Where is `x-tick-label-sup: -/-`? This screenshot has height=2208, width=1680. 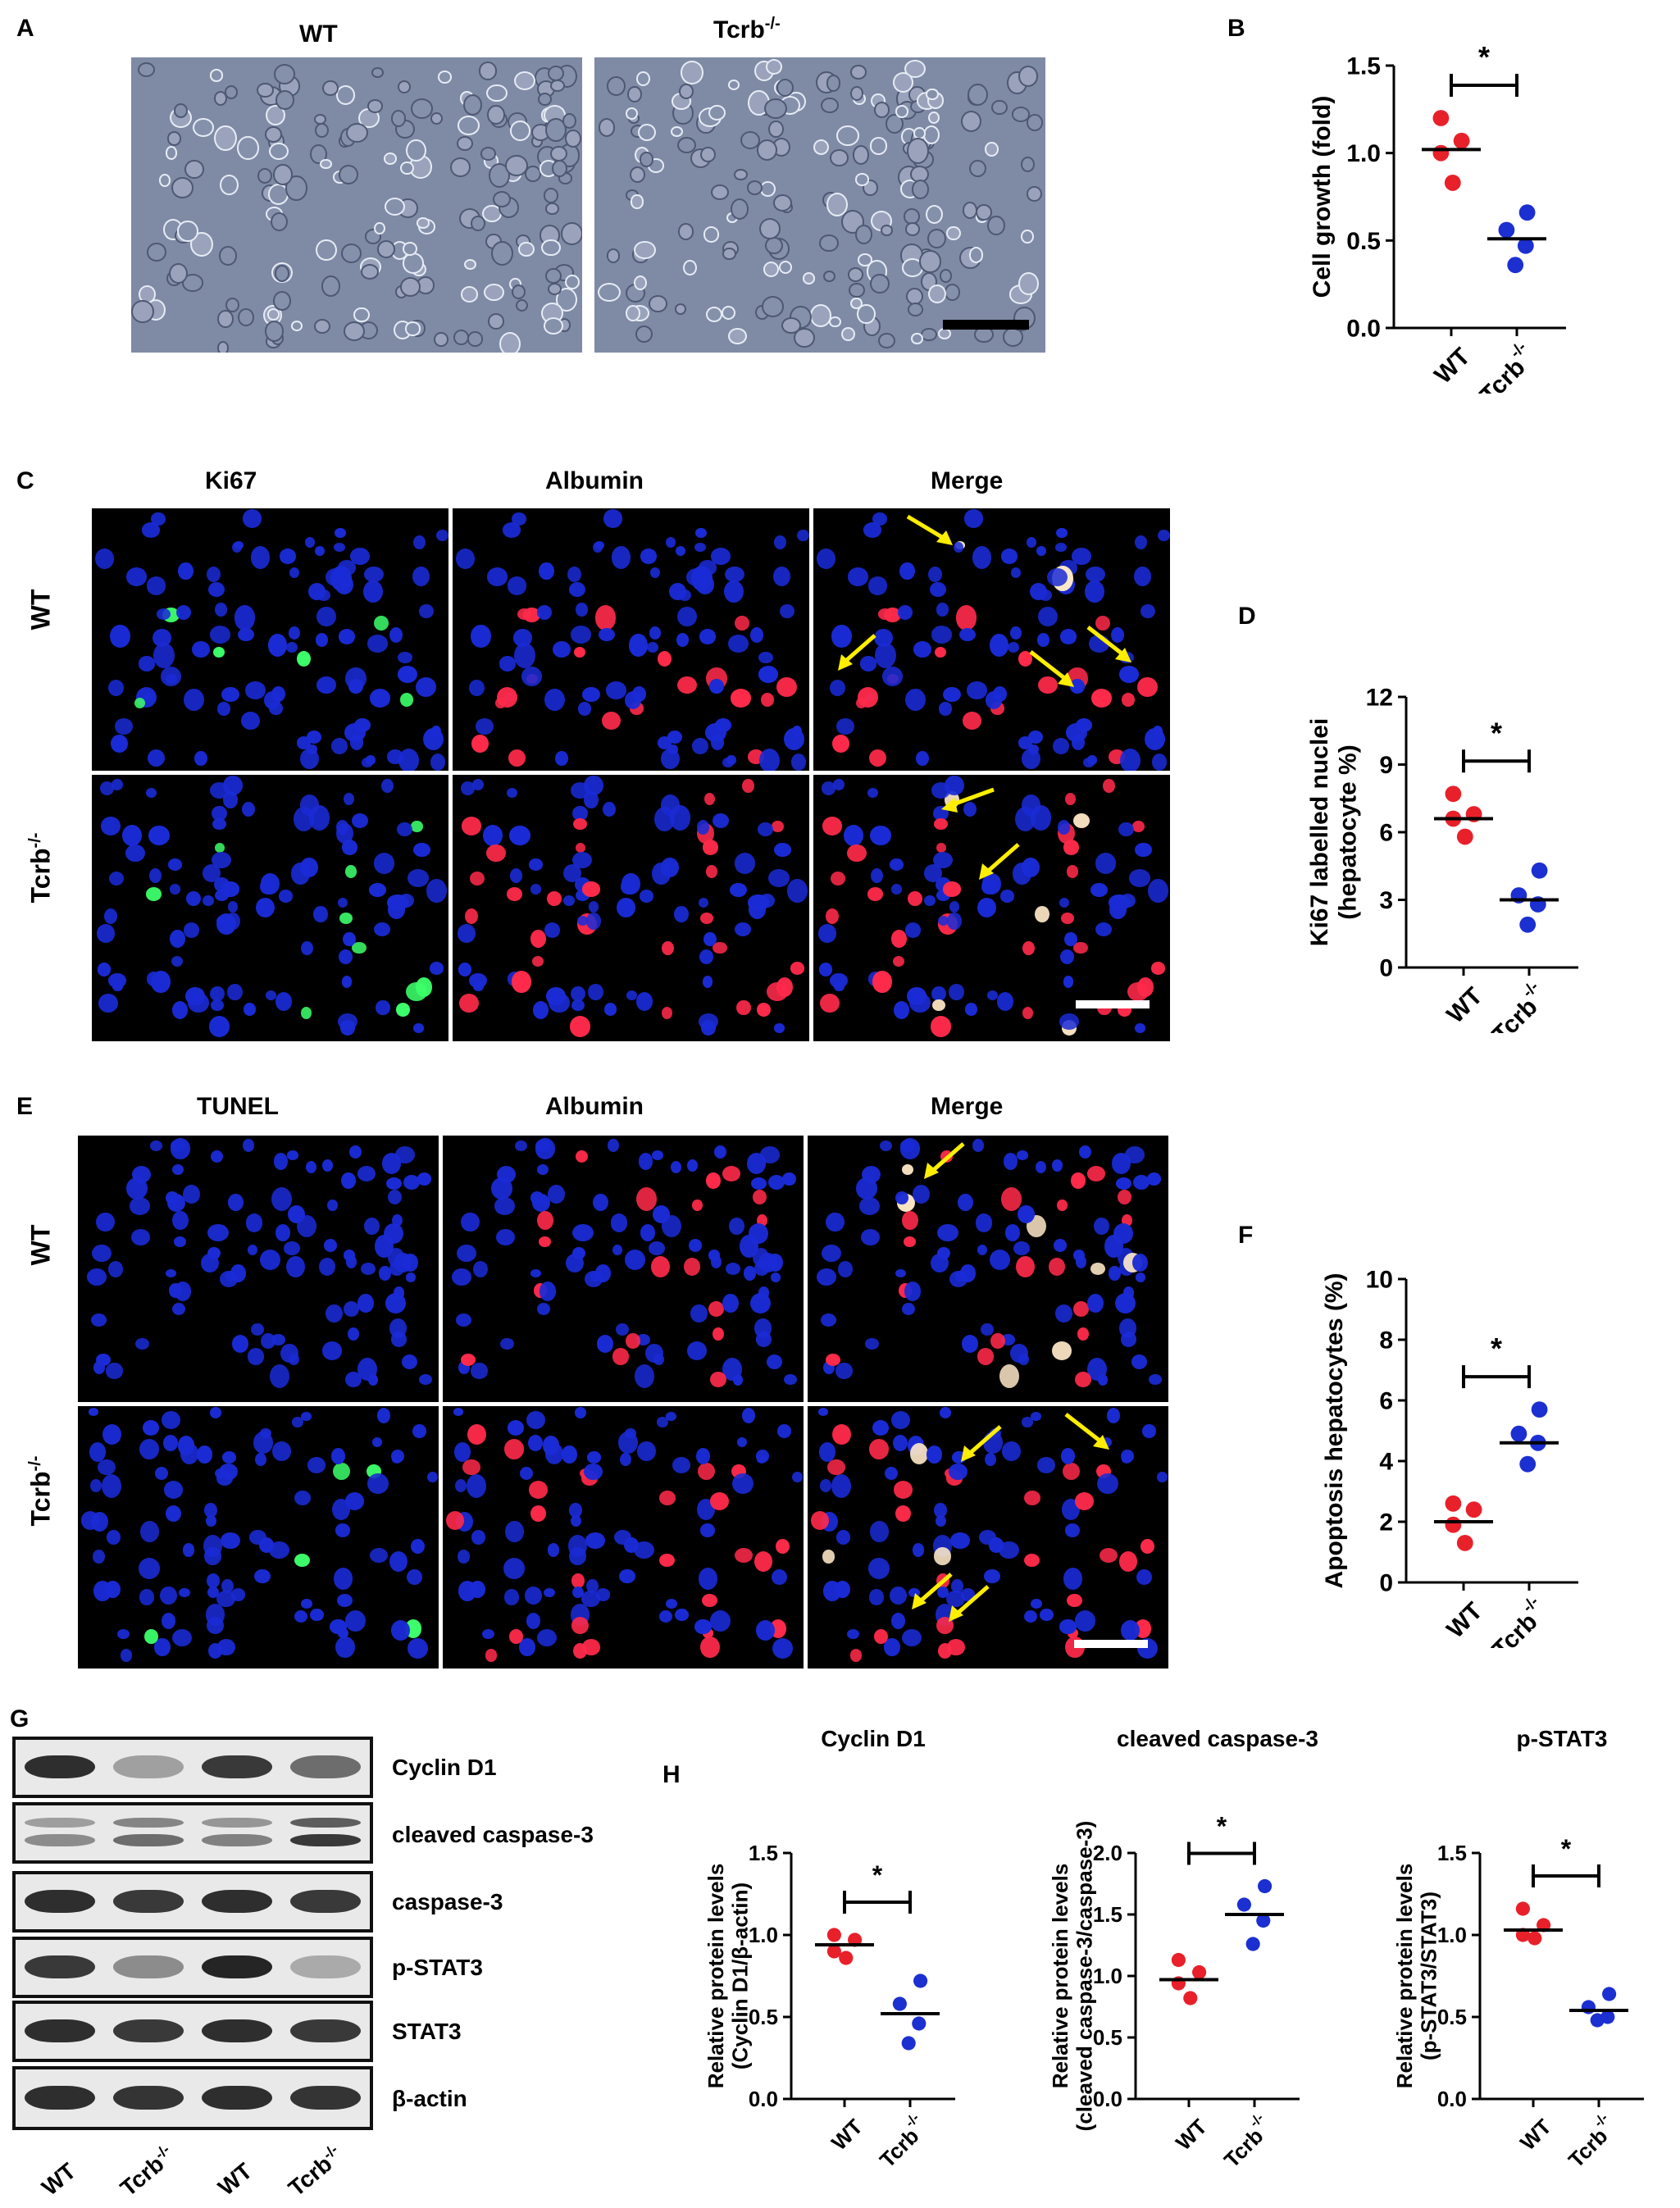 x-tick-label-sup: -/- is located at coordinates (912, 2120).